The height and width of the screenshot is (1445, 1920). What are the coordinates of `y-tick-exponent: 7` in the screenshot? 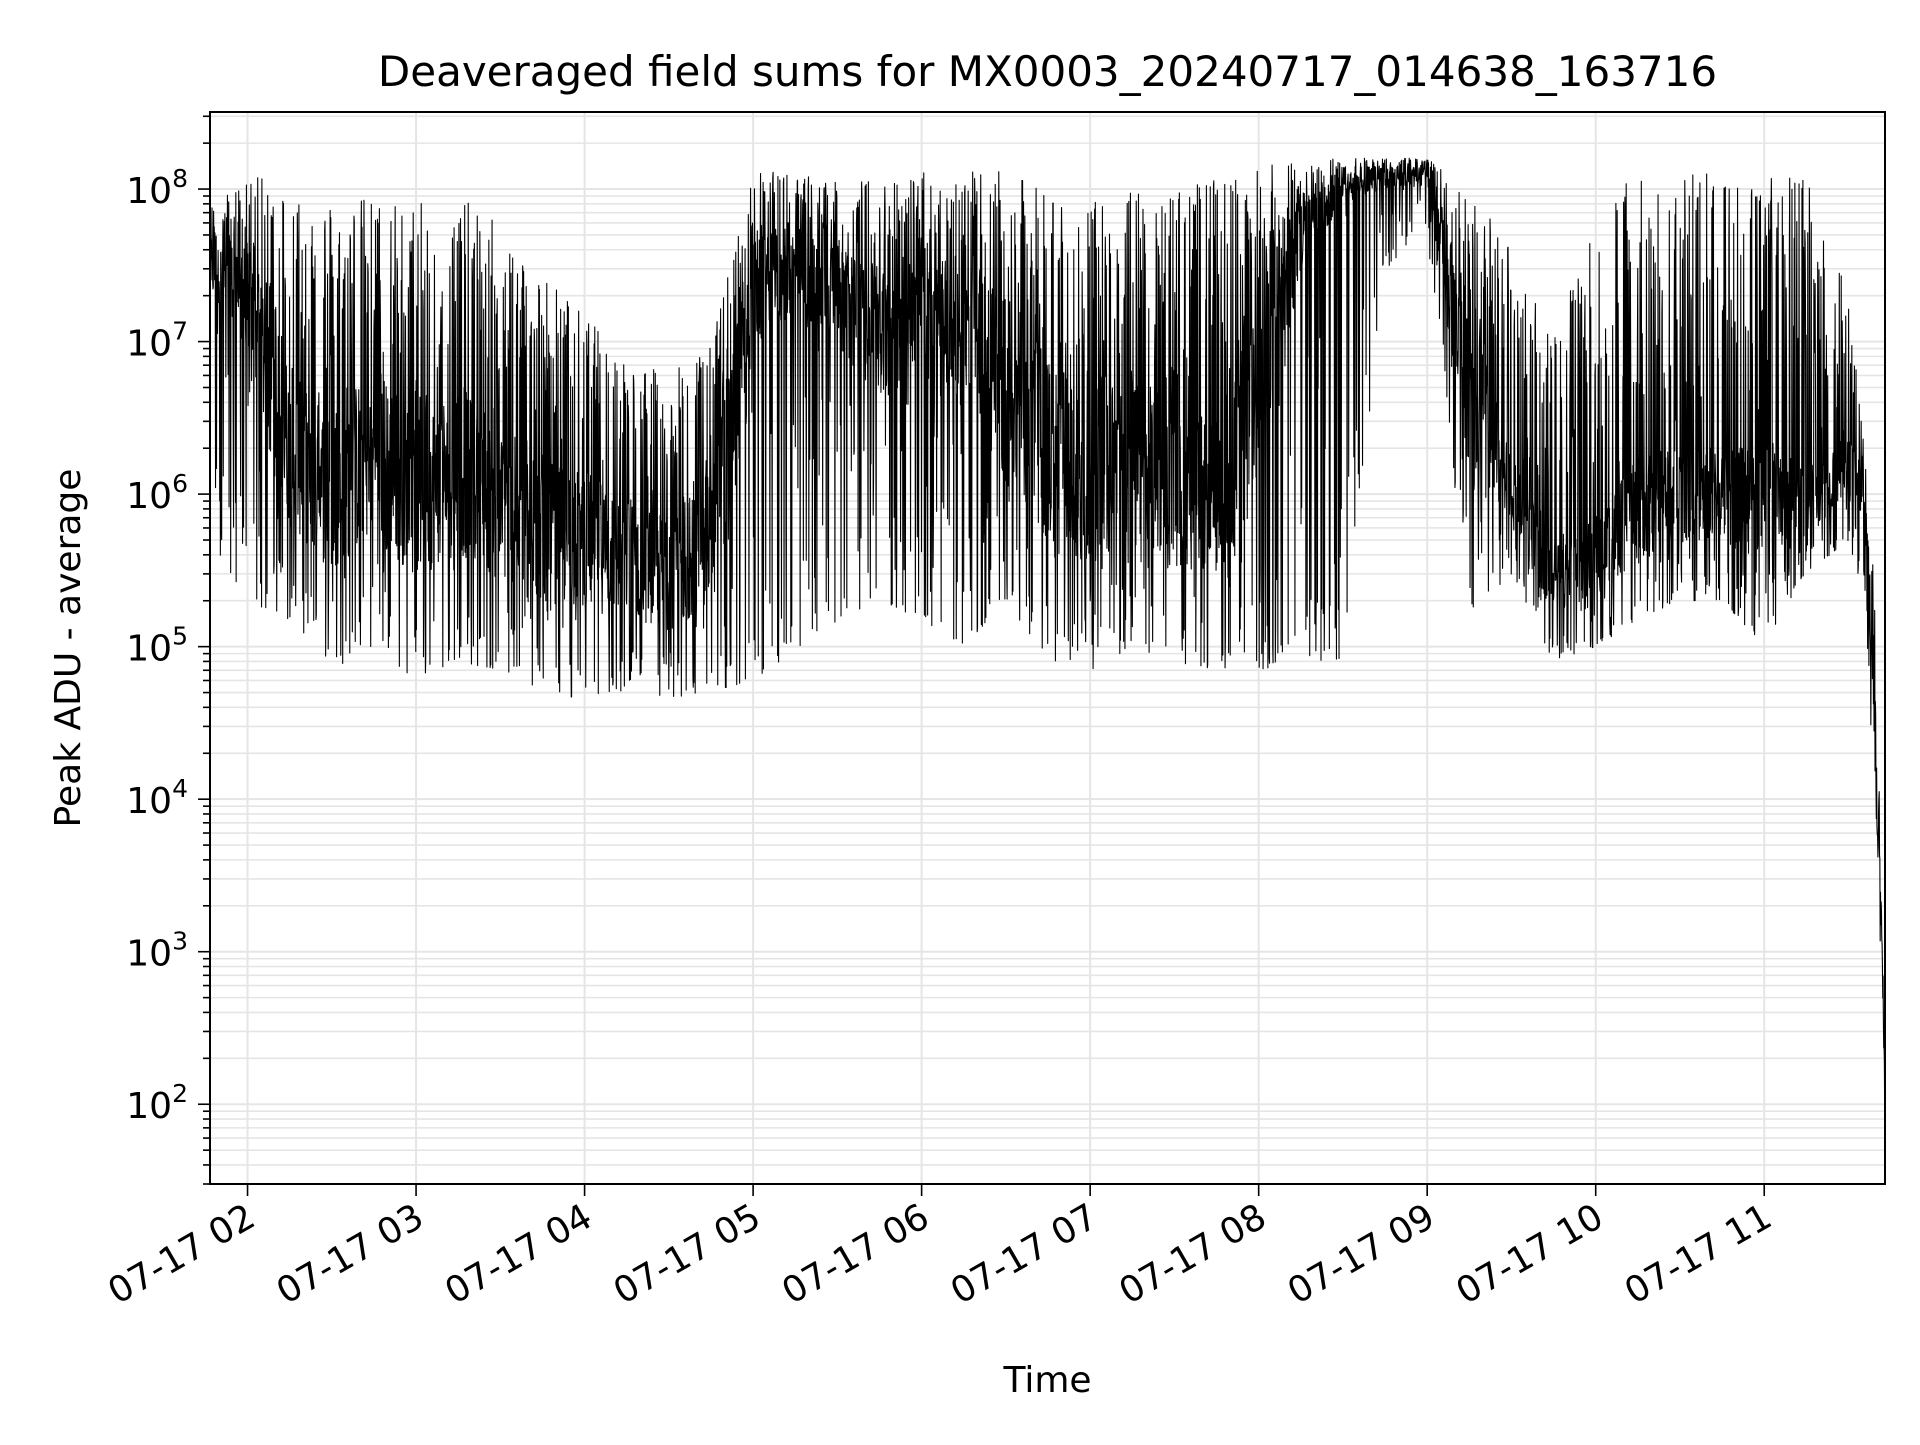 It's located at (180, 331).